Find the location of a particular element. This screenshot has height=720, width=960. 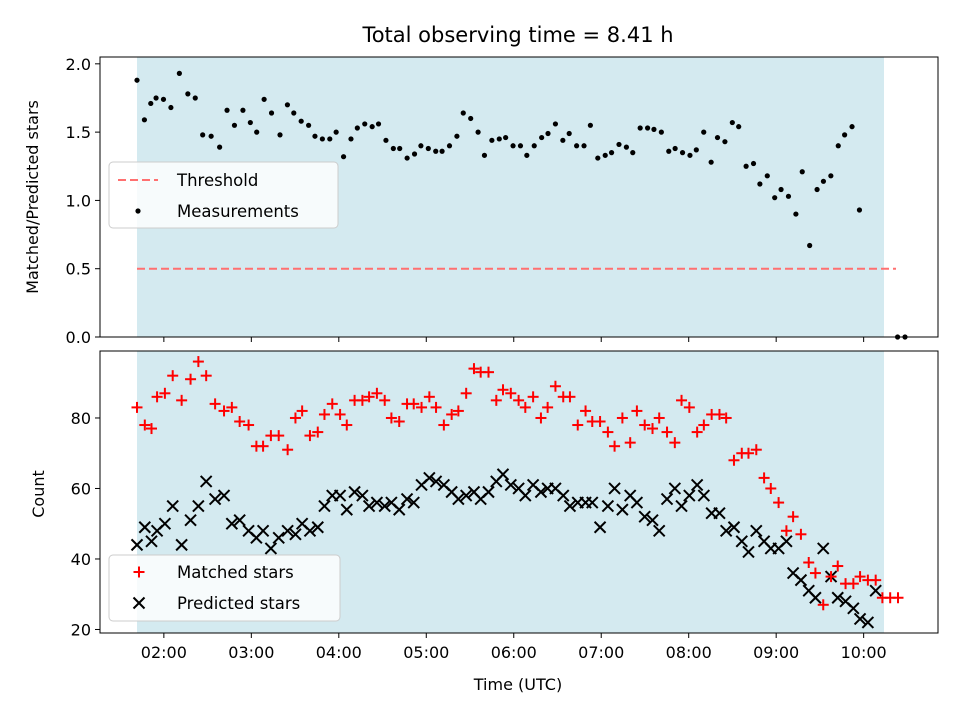

legend-matched-label: Matched stars is located at coordinates (235, 572).